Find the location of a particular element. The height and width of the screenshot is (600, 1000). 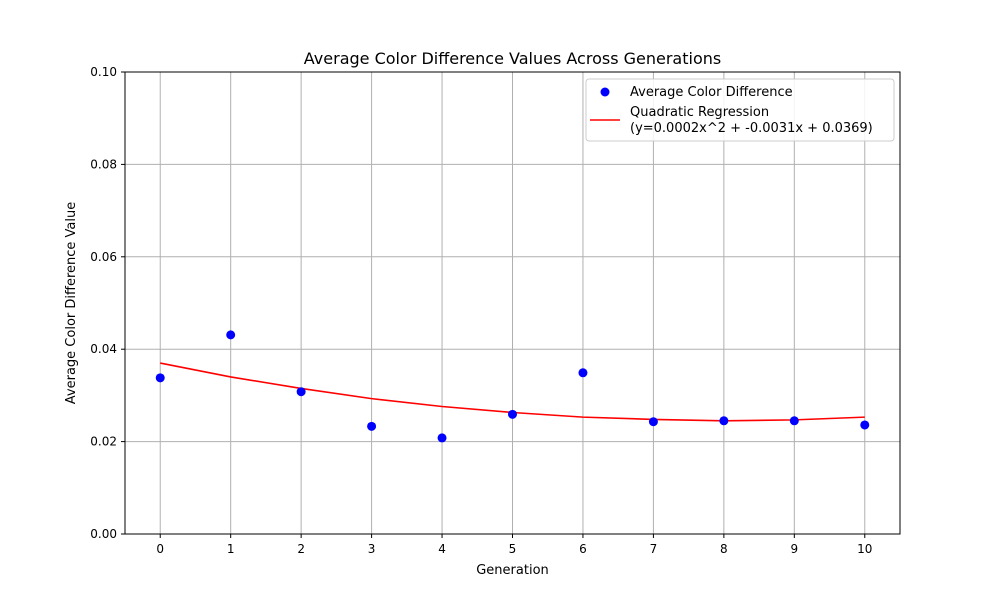

x-tick-label: 8 is located at coordinates (724, 549).